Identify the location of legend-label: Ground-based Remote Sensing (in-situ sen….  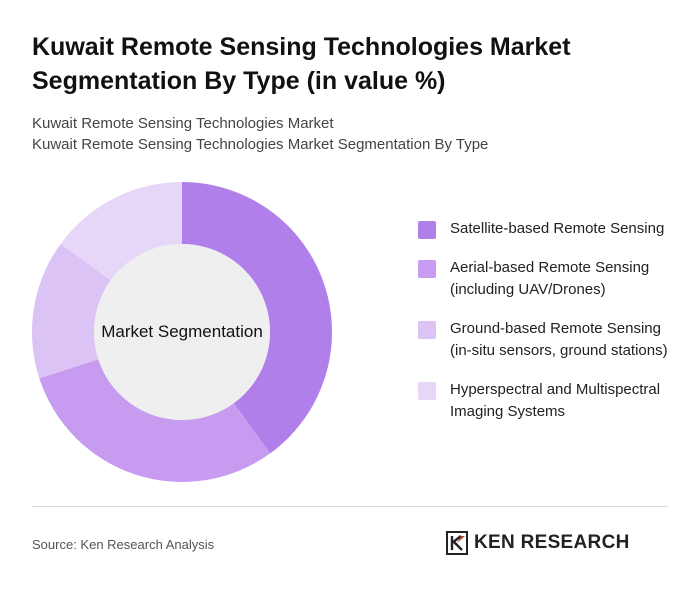
(559, 339).